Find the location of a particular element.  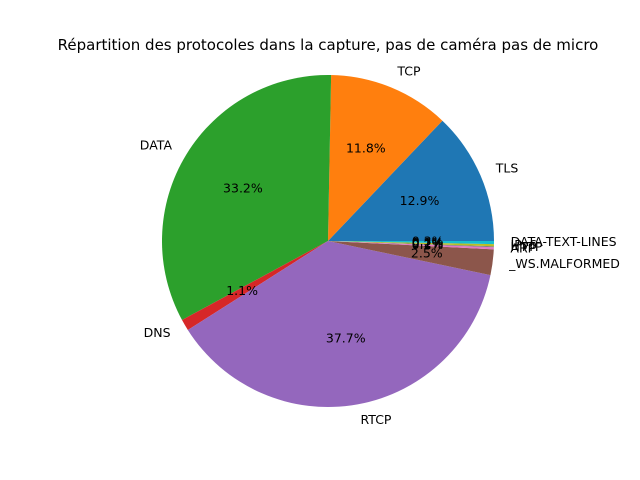

slice-pct-tls: 12.9% is located at coordinates (420, 200).